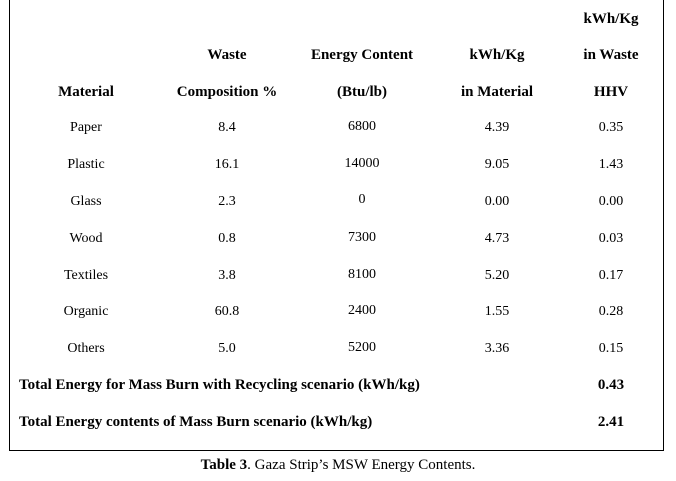 This screenshot has width=676, height=481. Describe the element at coordinates (611, 348) in the screenshot. I see `cell-kwh-waste: 0.15` at that location.